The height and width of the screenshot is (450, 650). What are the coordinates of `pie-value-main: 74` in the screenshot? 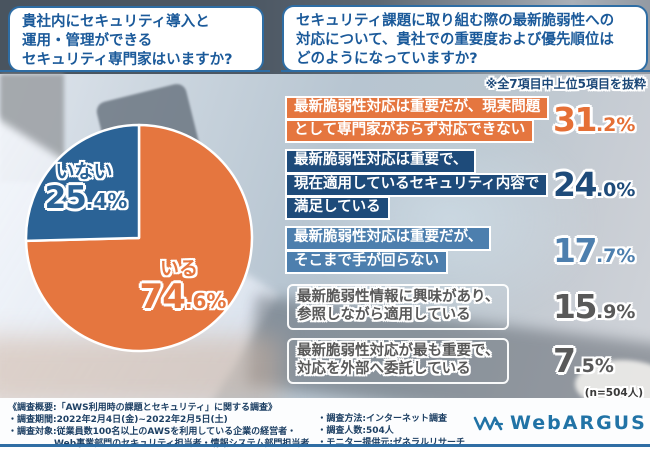 It's located at (162, 297).